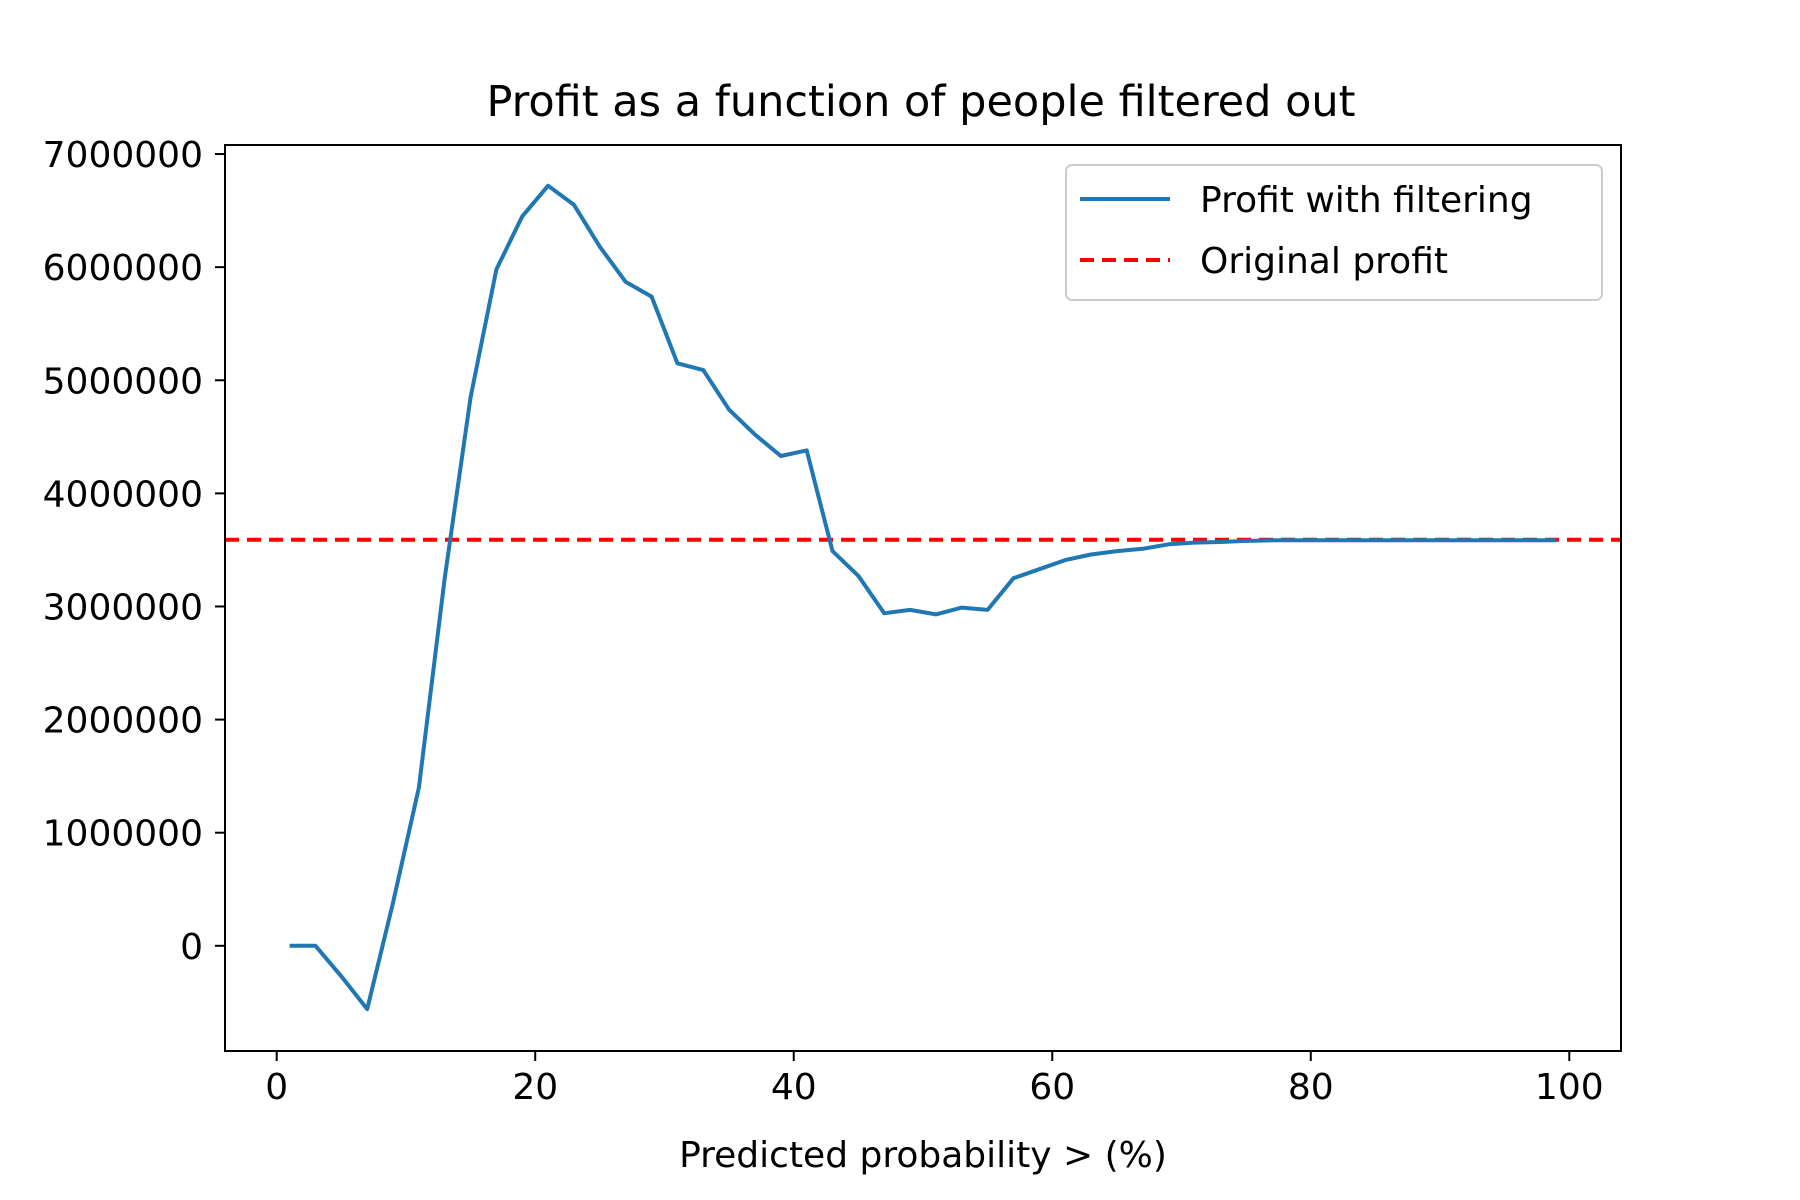  I want to click on legend: Profit with filtering Original profit, so click(1334, 232).